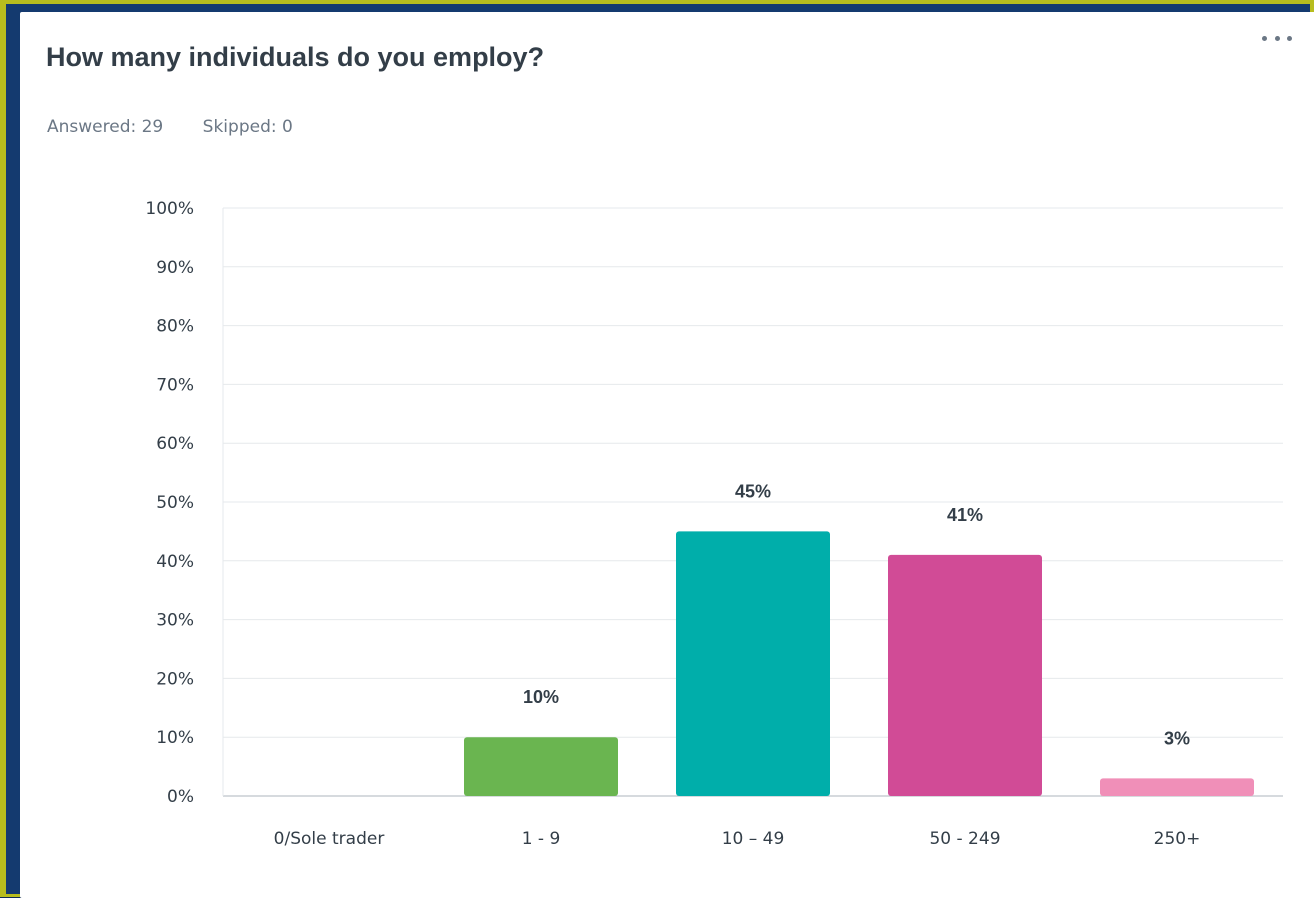 The height and width of the screenshot is (898, 1314). What do you see at coordinates (105, 127) in the screenshot?
I see `answered-count: Answered: 29` at bounding box center [105, 127].